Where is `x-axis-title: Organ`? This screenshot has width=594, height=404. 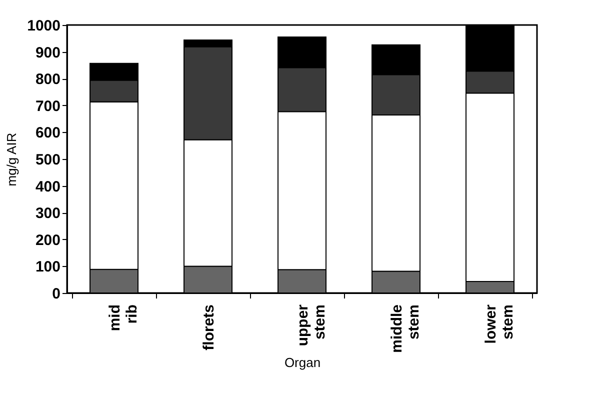
x-axis-title: Organ is located at coordinates (302, 362).